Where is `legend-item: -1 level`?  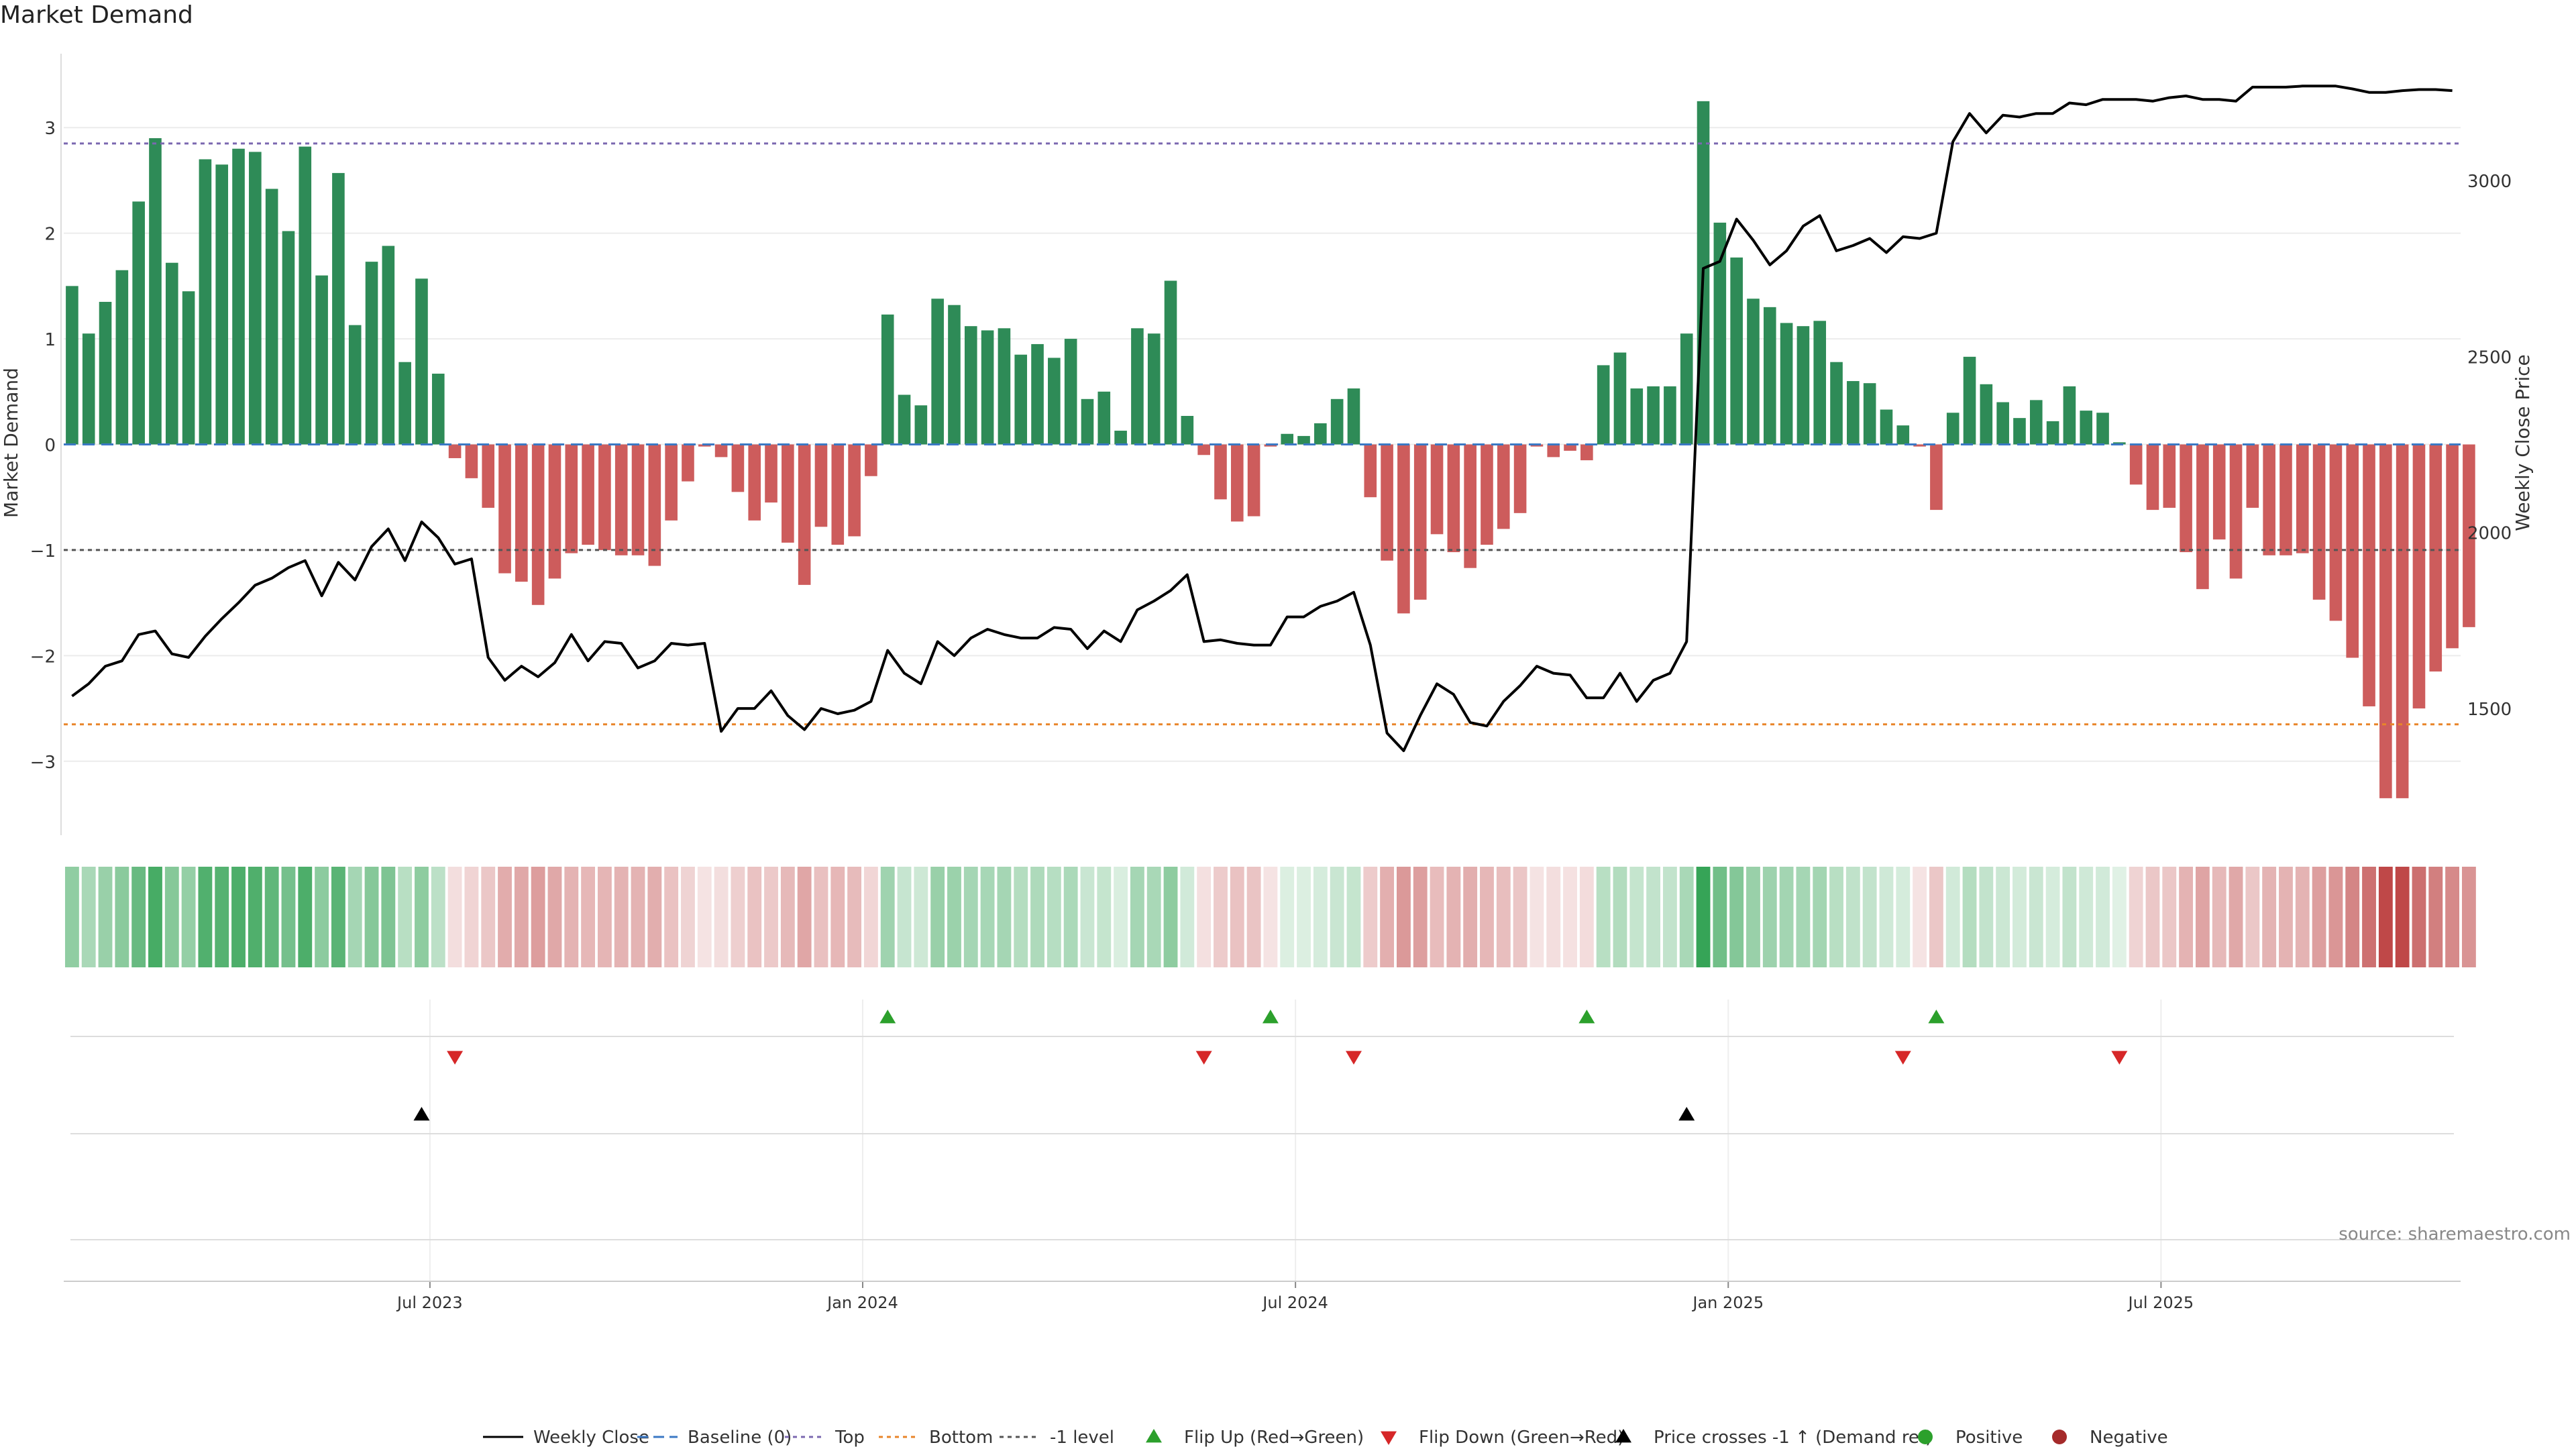 legend-item: -1 level is located at coordinates (1057, 1438).